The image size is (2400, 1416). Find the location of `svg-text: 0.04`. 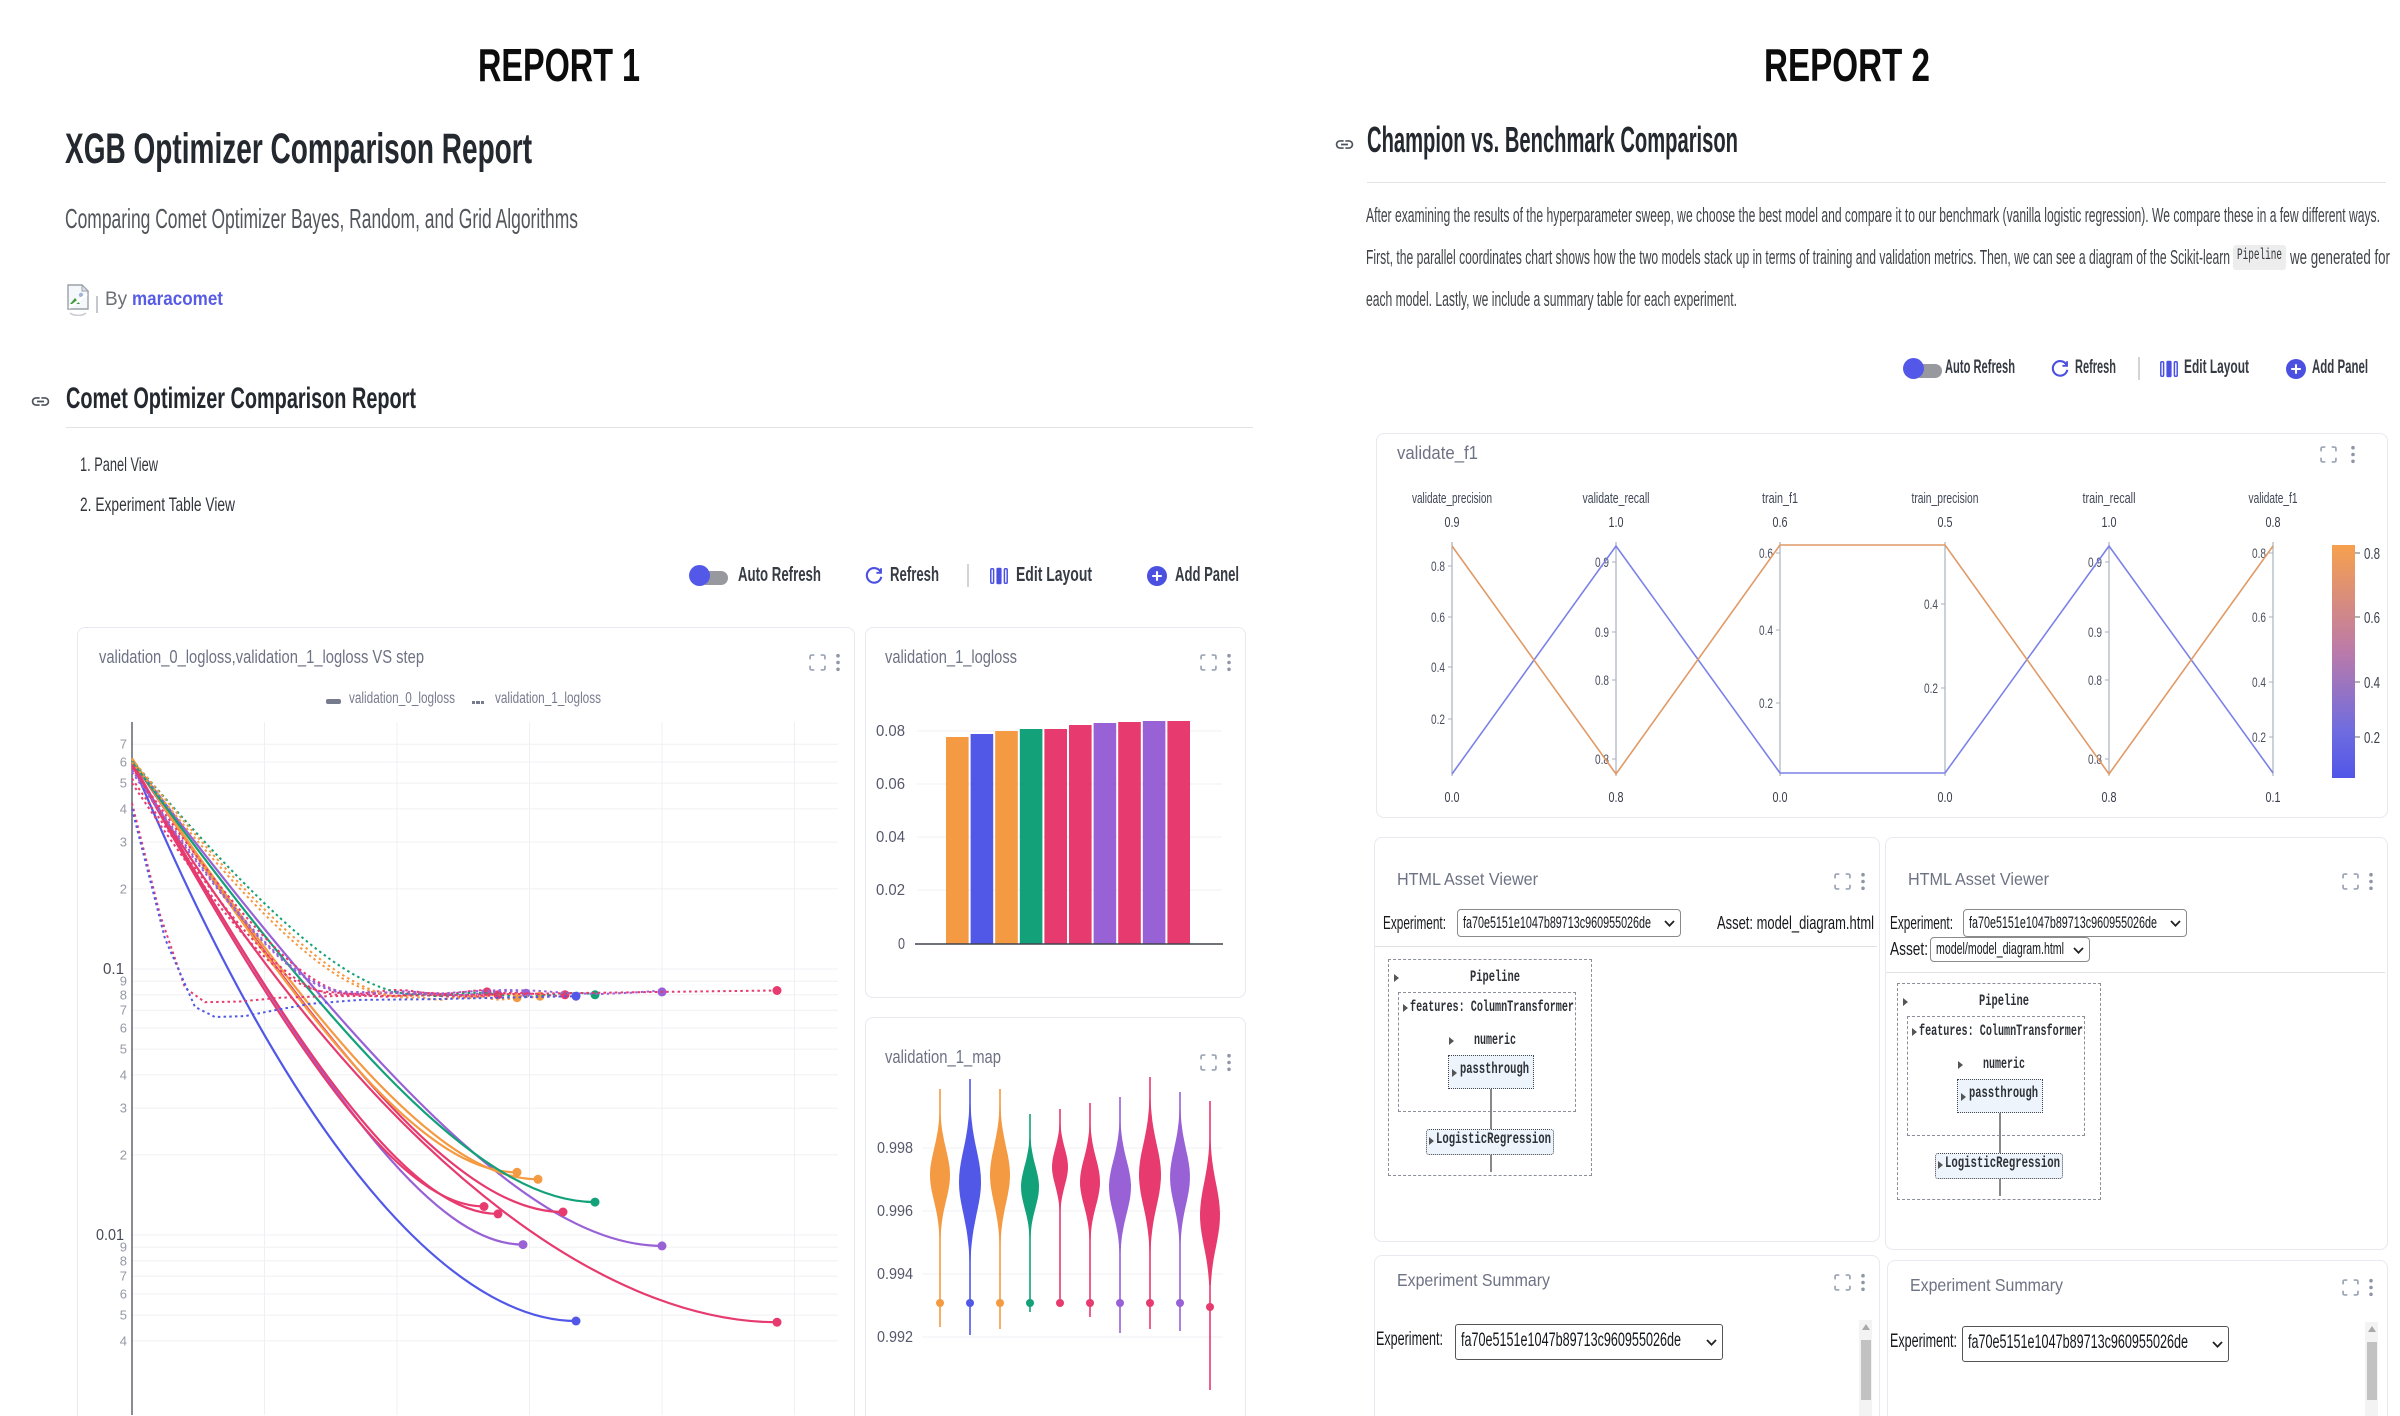

svg-text: 0.04 is located at coordinates (890, 837).